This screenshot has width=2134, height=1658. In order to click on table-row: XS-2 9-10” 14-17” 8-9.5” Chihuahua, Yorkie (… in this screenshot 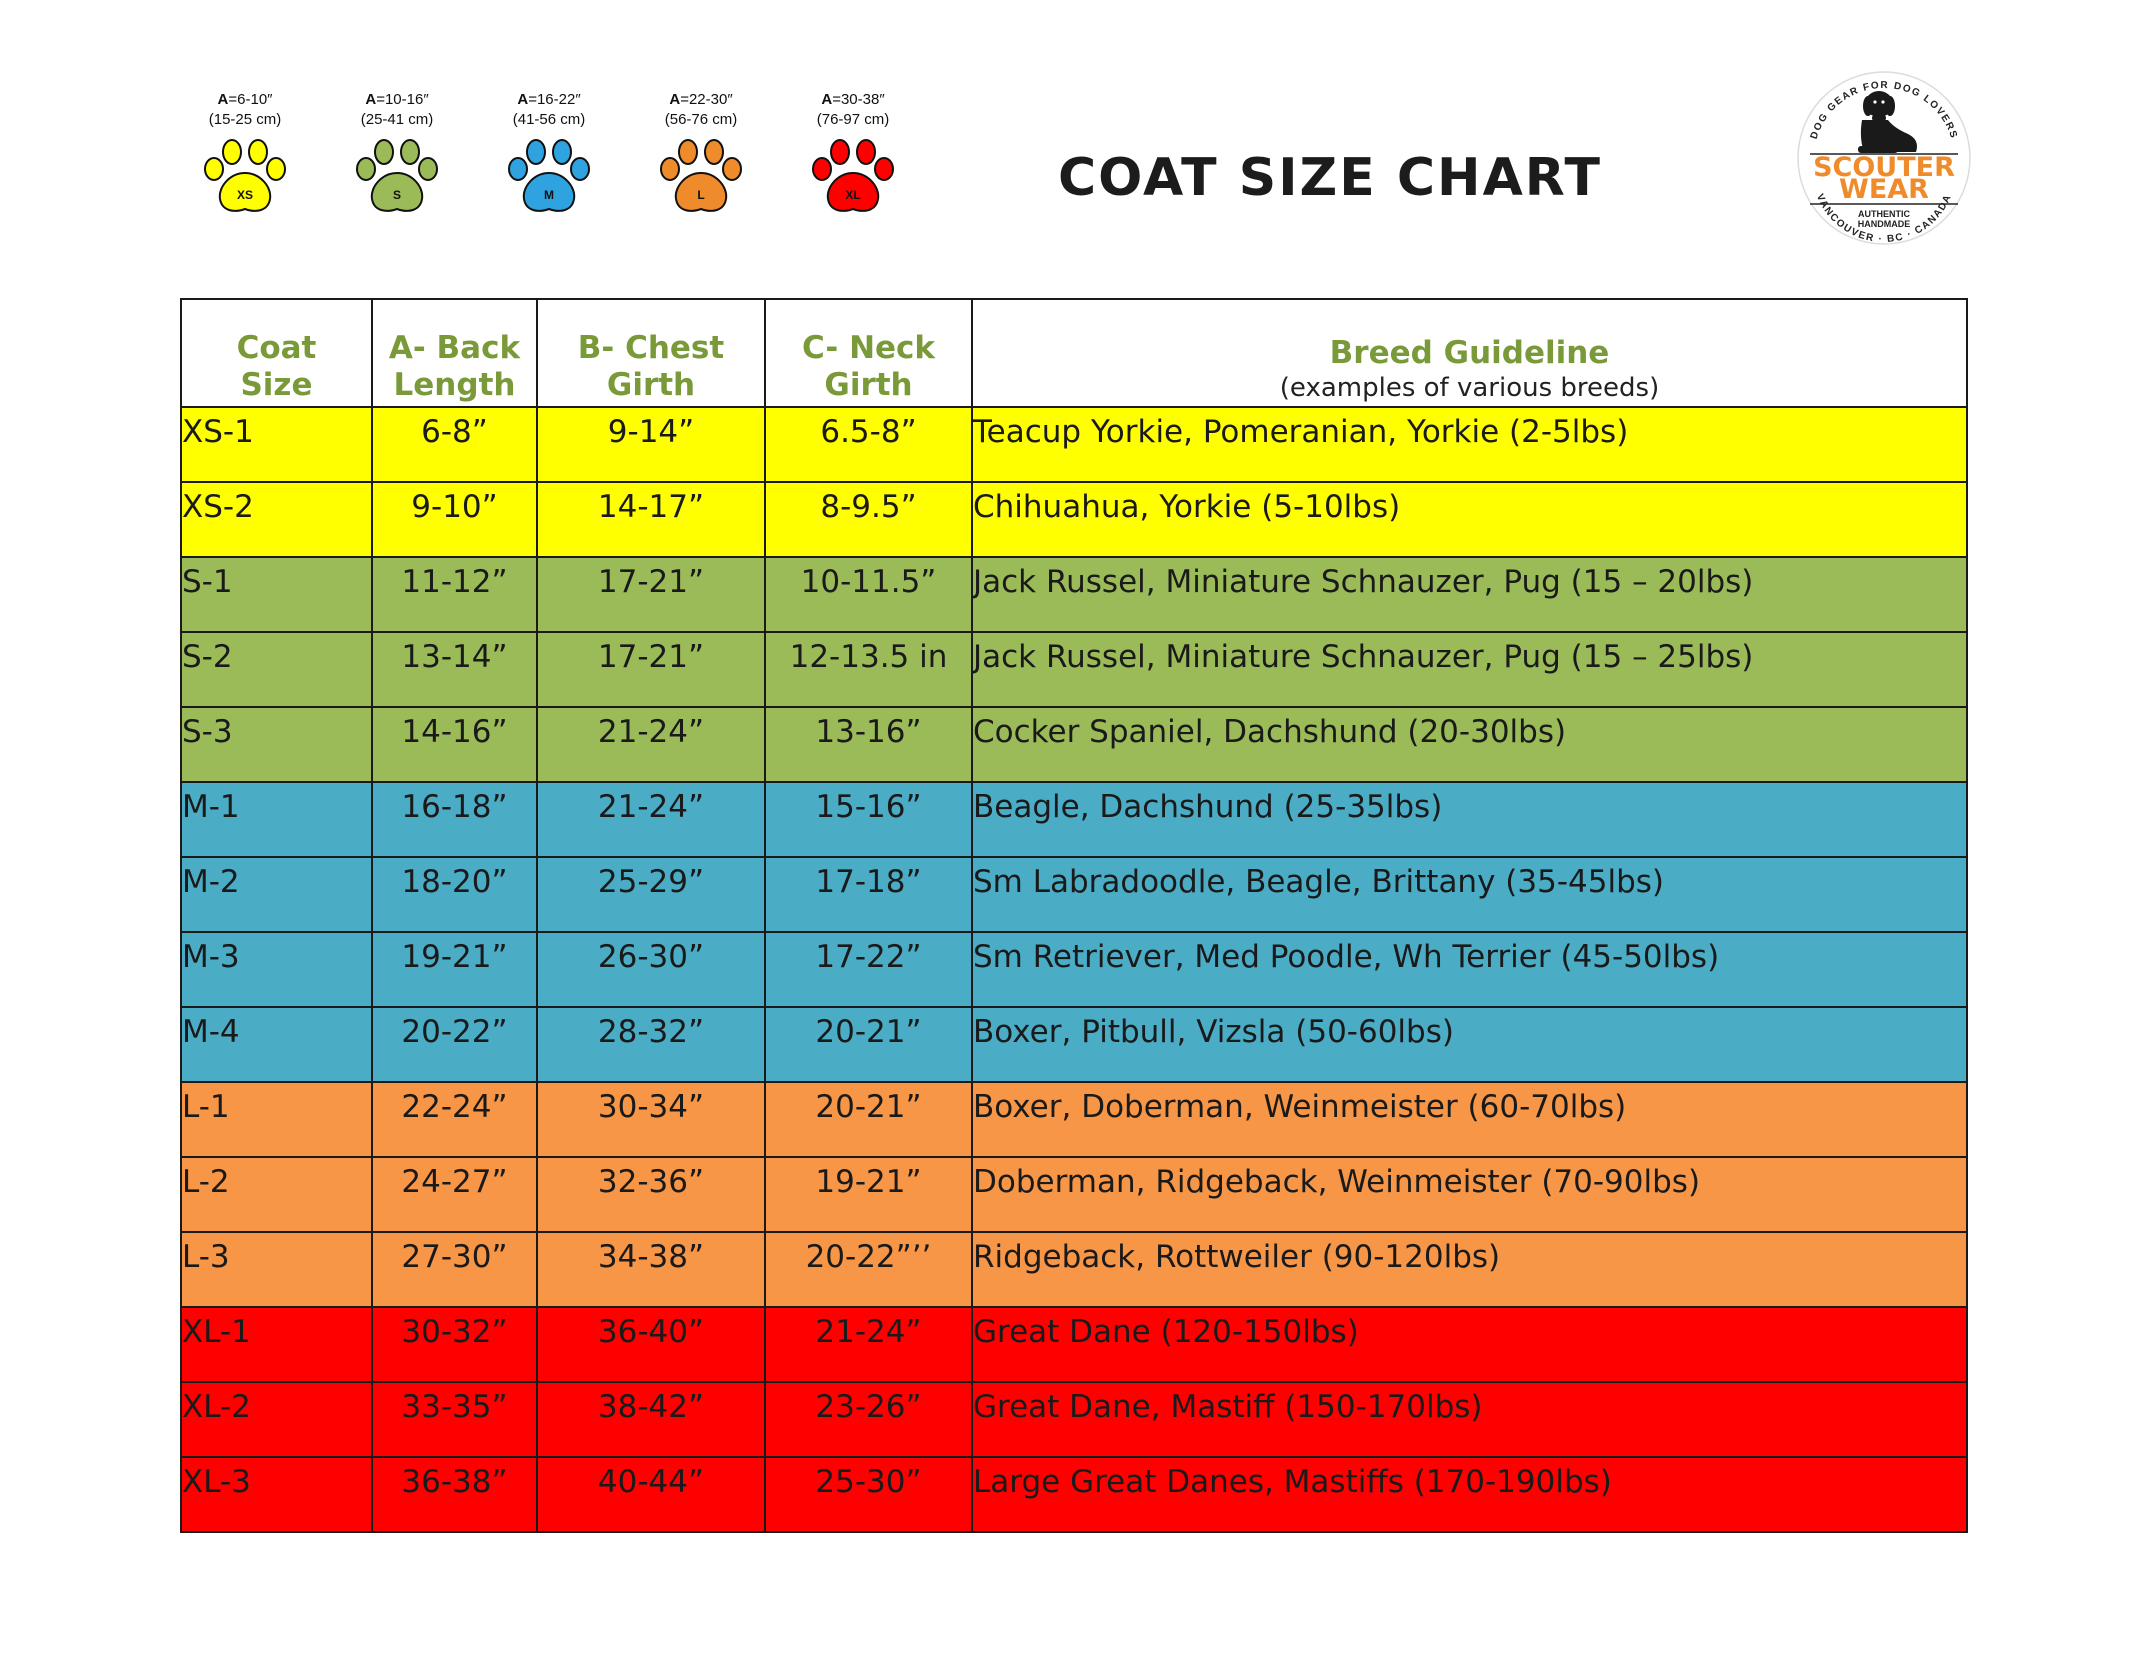, I will do `click(1074, 519)`.